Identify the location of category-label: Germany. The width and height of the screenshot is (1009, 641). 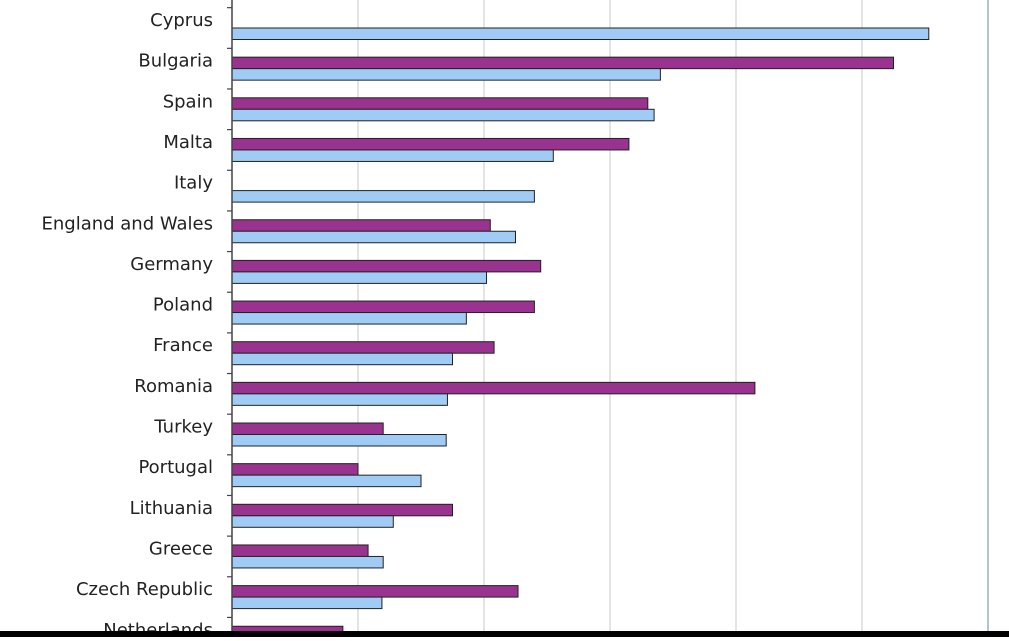
(171, 264).